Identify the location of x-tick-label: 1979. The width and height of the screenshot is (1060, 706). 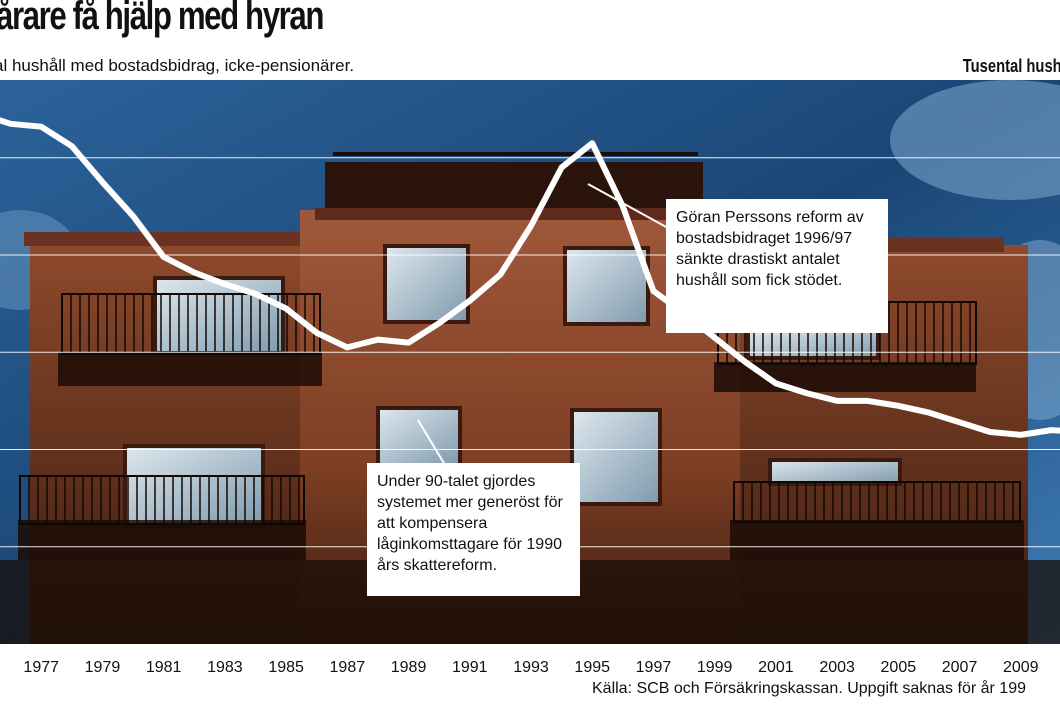
(103, 667).